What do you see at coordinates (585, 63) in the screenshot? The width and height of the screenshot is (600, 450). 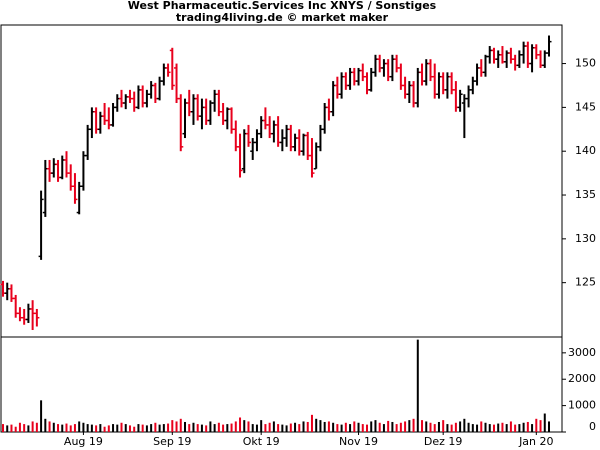 I see `y-tick-label: 150` at bounding box center [585, 63].